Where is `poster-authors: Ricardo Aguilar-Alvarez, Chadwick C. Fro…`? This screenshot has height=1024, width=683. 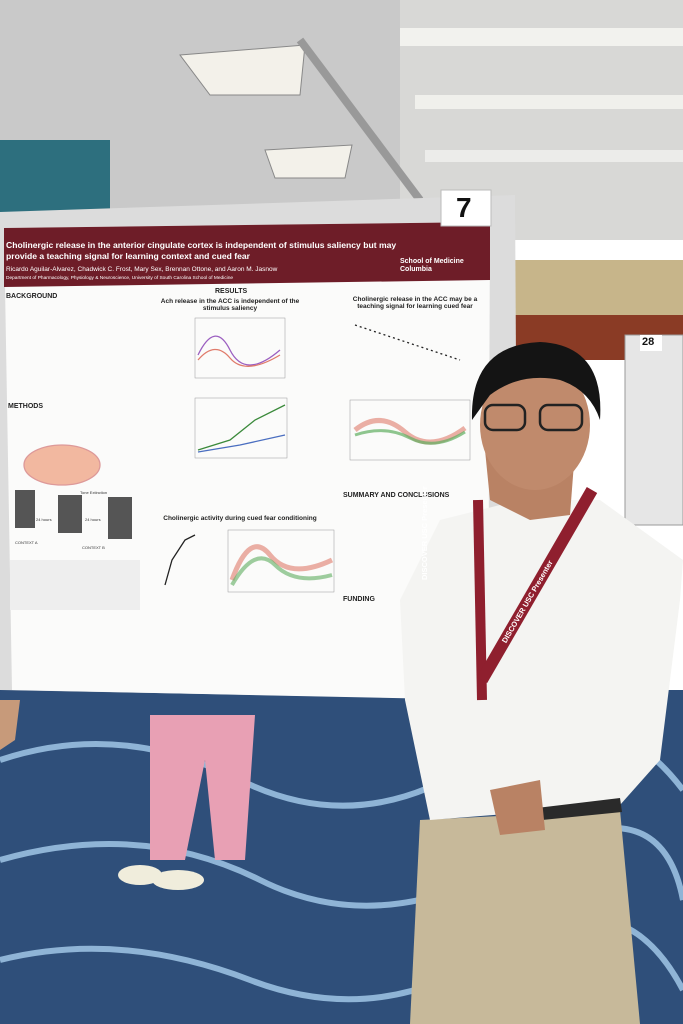 poster-authors: Ricardo Aguilar-Alvarez, Chadwick C. Fro… is located at coordinates (142, 269).